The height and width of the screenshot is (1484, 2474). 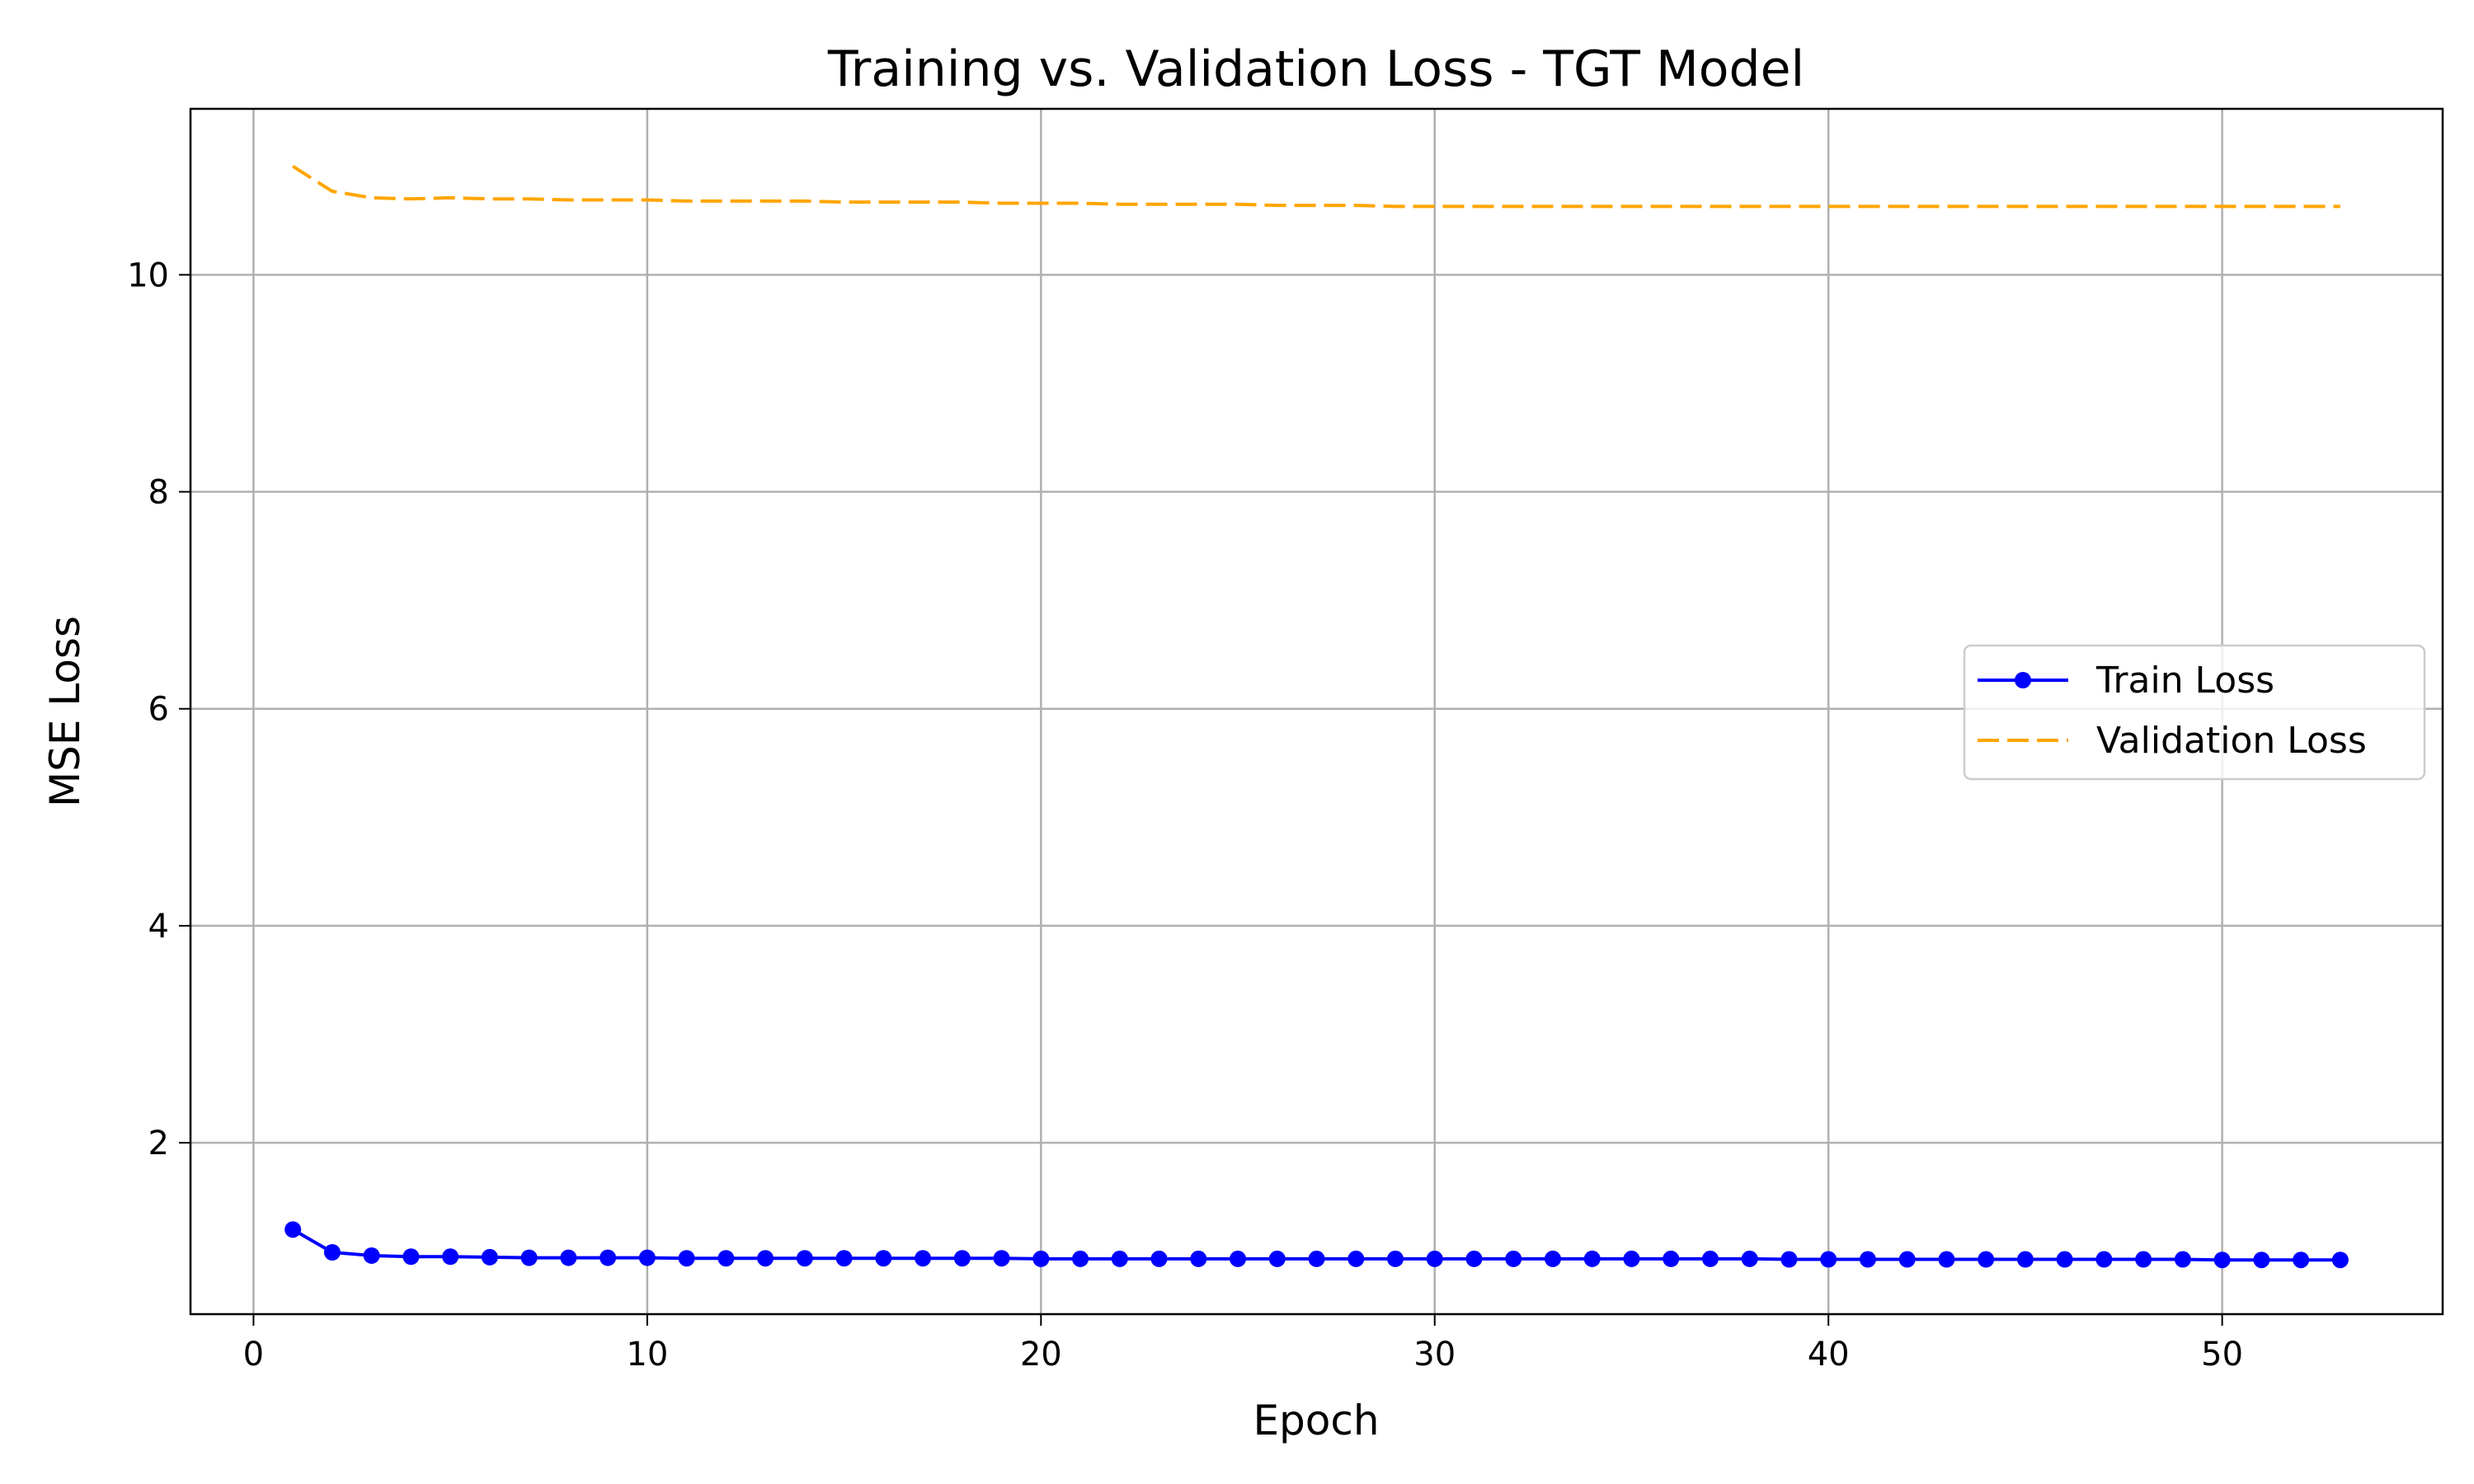 I want to click on legend-box, so click(x=2194, y=712).